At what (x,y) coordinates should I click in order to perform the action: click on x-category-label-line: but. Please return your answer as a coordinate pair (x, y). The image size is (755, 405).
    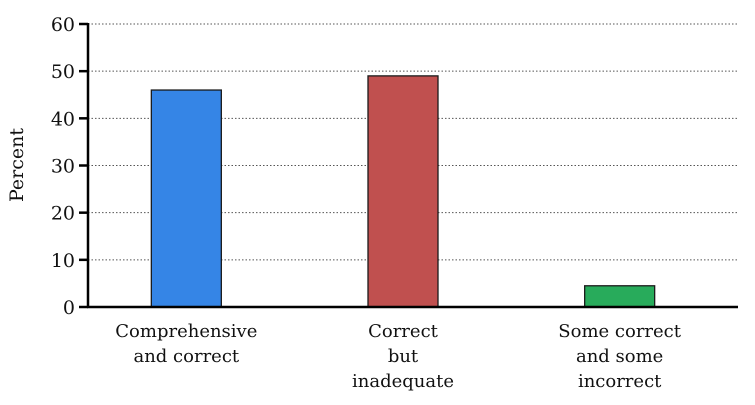
    Looking at the image, I should click on (403, 356).